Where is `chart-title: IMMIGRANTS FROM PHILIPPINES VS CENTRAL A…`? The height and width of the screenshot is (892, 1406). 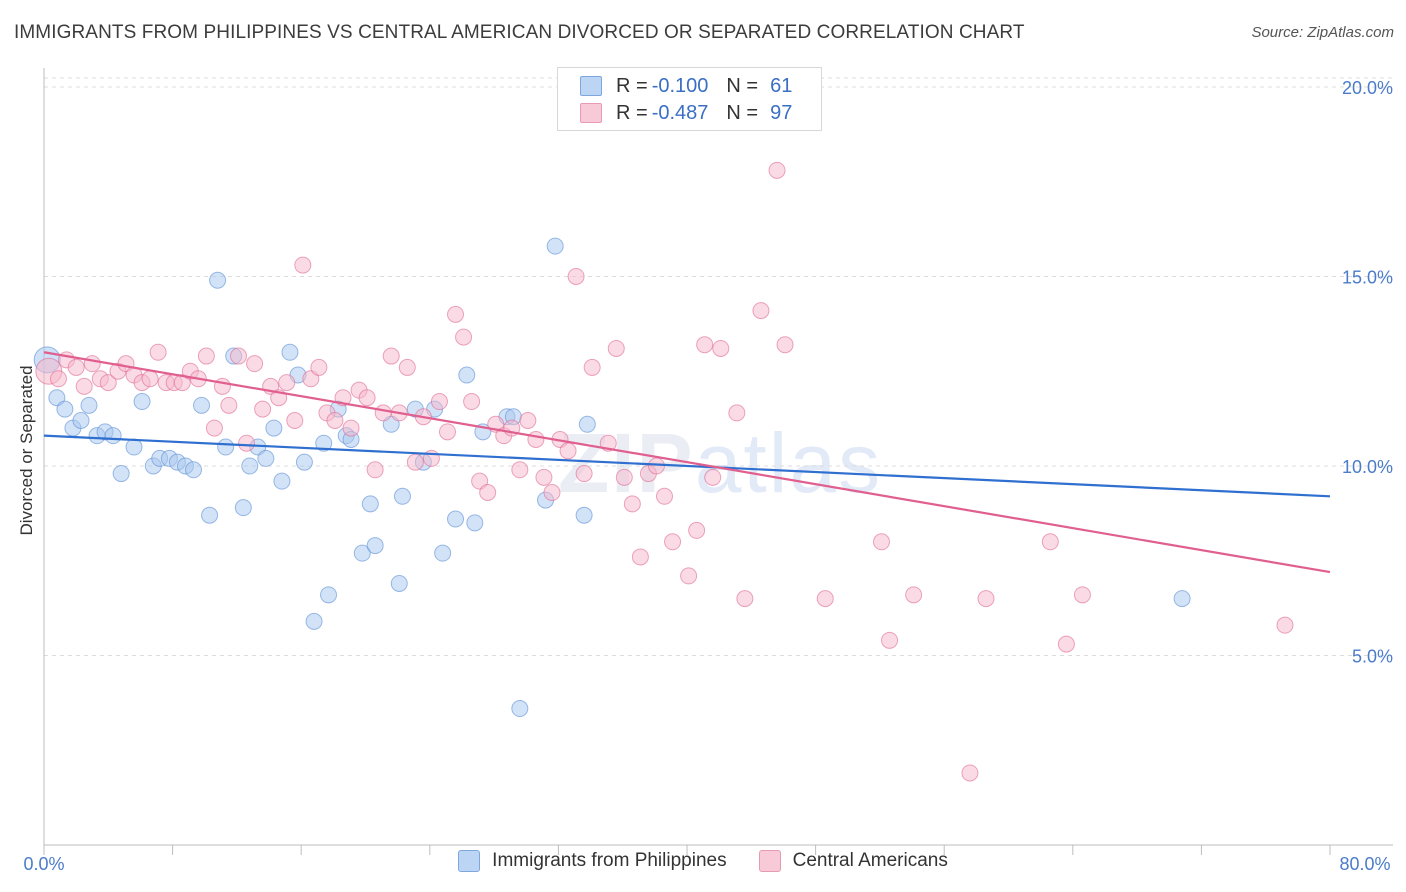 chart-title: IMMIGRANTS FROM PHILIPPINES VS CENTRAL A… is located at coordinates (519, 32).